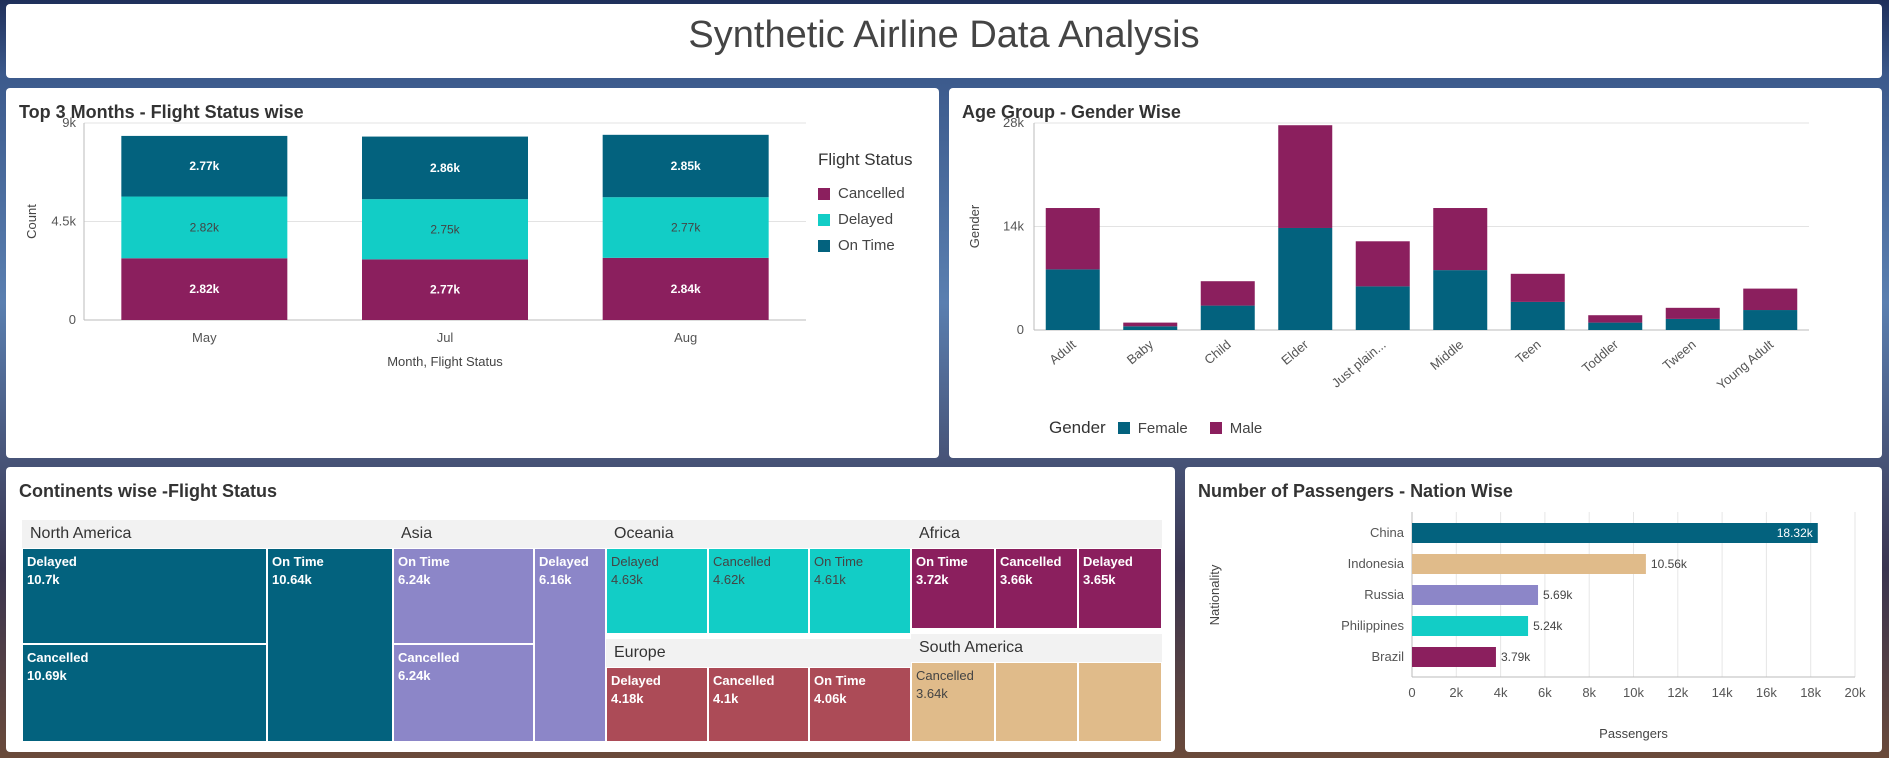  I want to click on title-panel: Synthetic Airline Data Analysis, so click(944, 41).